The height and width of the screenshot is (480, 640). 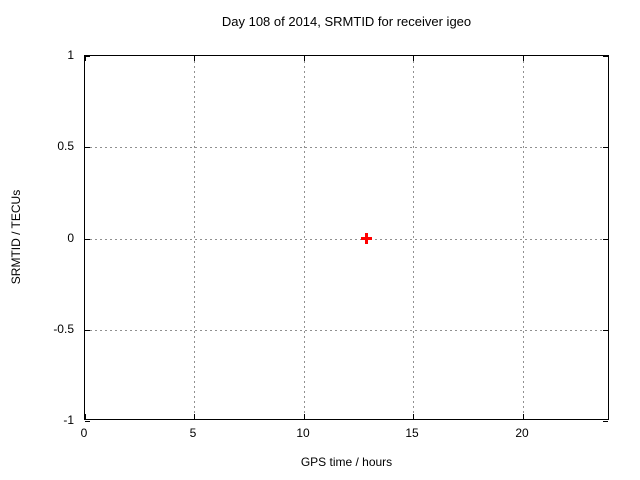 I want to click on x-tick-label: 15, so click(x=412, y=433).